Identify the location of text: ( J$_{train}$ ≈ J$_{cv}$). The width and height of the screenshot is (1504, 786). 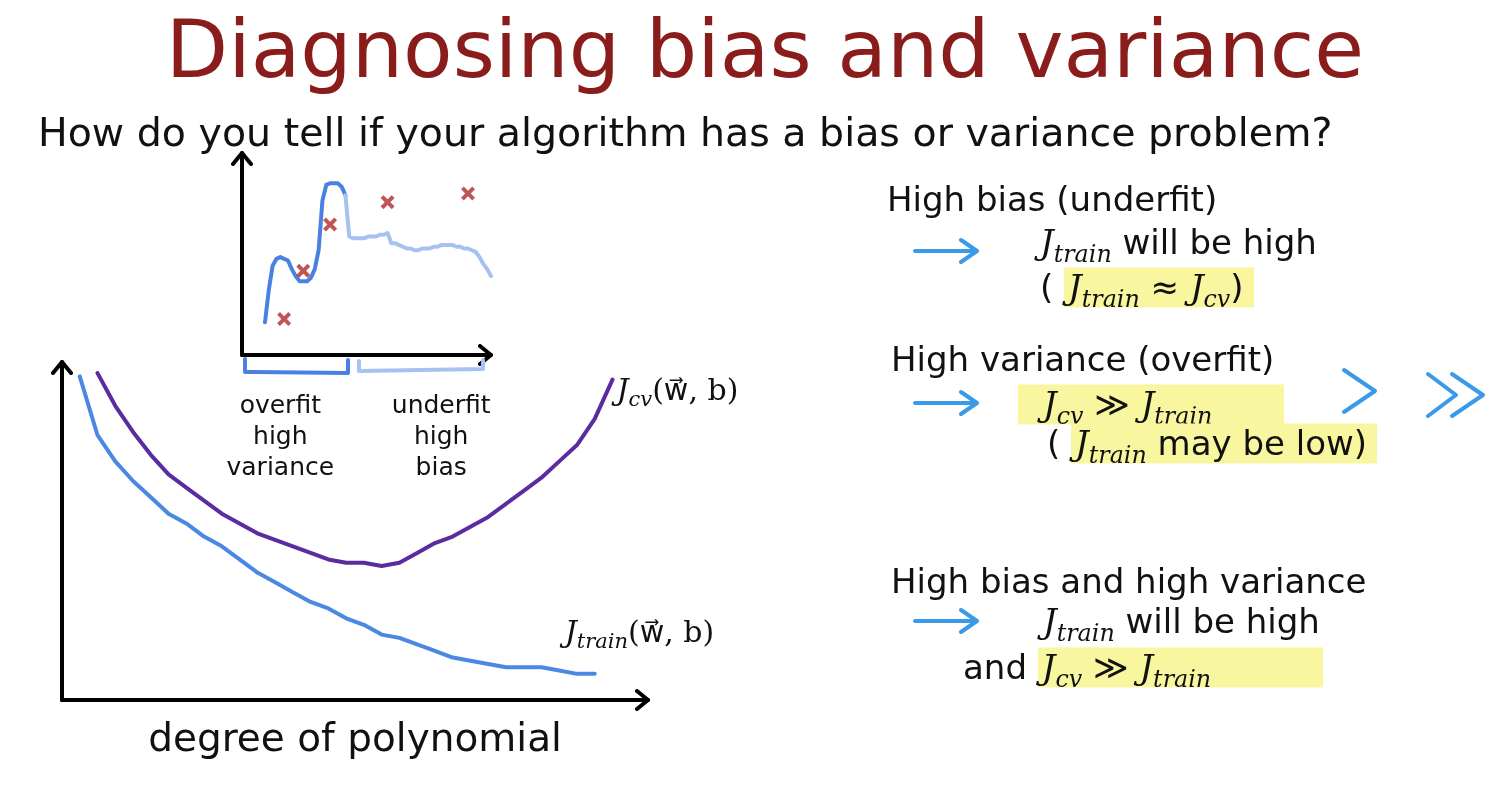
(1142, 290).